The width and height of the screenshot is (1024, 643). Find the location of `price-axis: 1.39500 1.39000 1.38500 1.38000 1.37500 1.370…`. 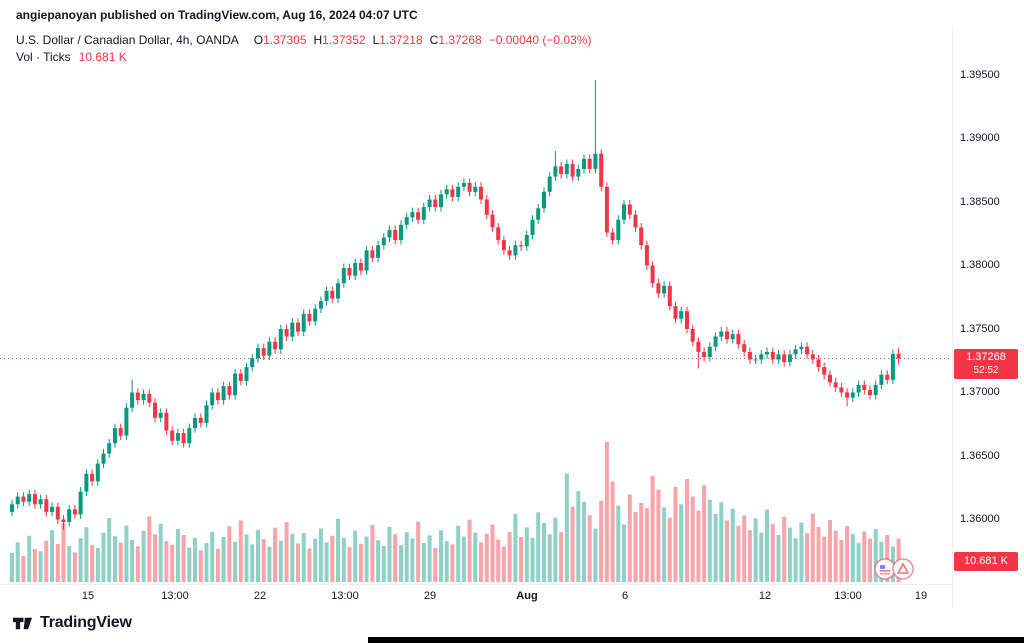

price-axis: 1.39500 1.39000 1.38500 1.38000 1.37500 1.370… is located at coordinates (988, 304).